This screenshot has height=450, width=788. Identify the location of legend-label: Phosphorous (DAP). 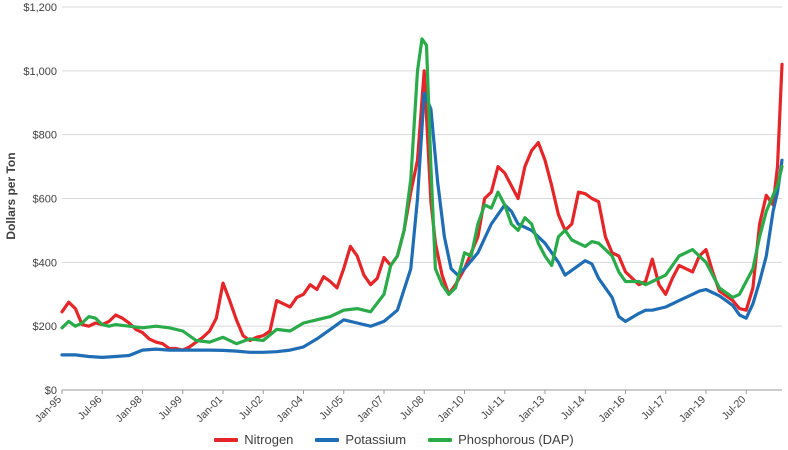
(516, 439).